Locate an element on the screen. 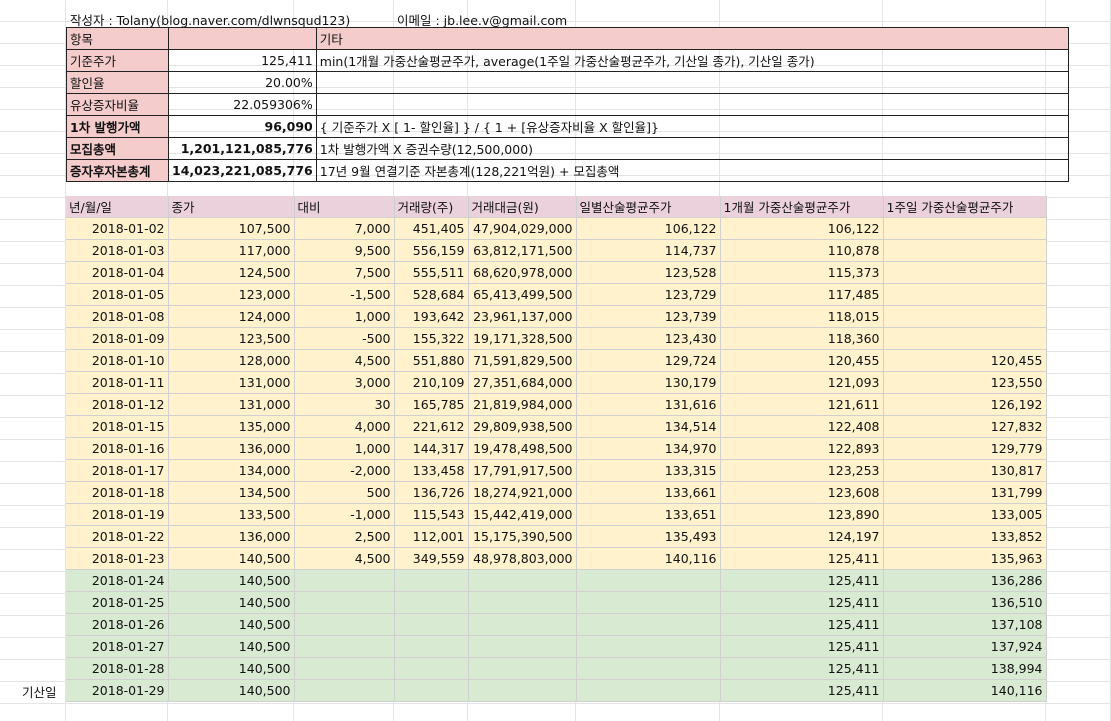 The image size is (1111, 721). value-cell: -500 is located at coordinates (344, 338).